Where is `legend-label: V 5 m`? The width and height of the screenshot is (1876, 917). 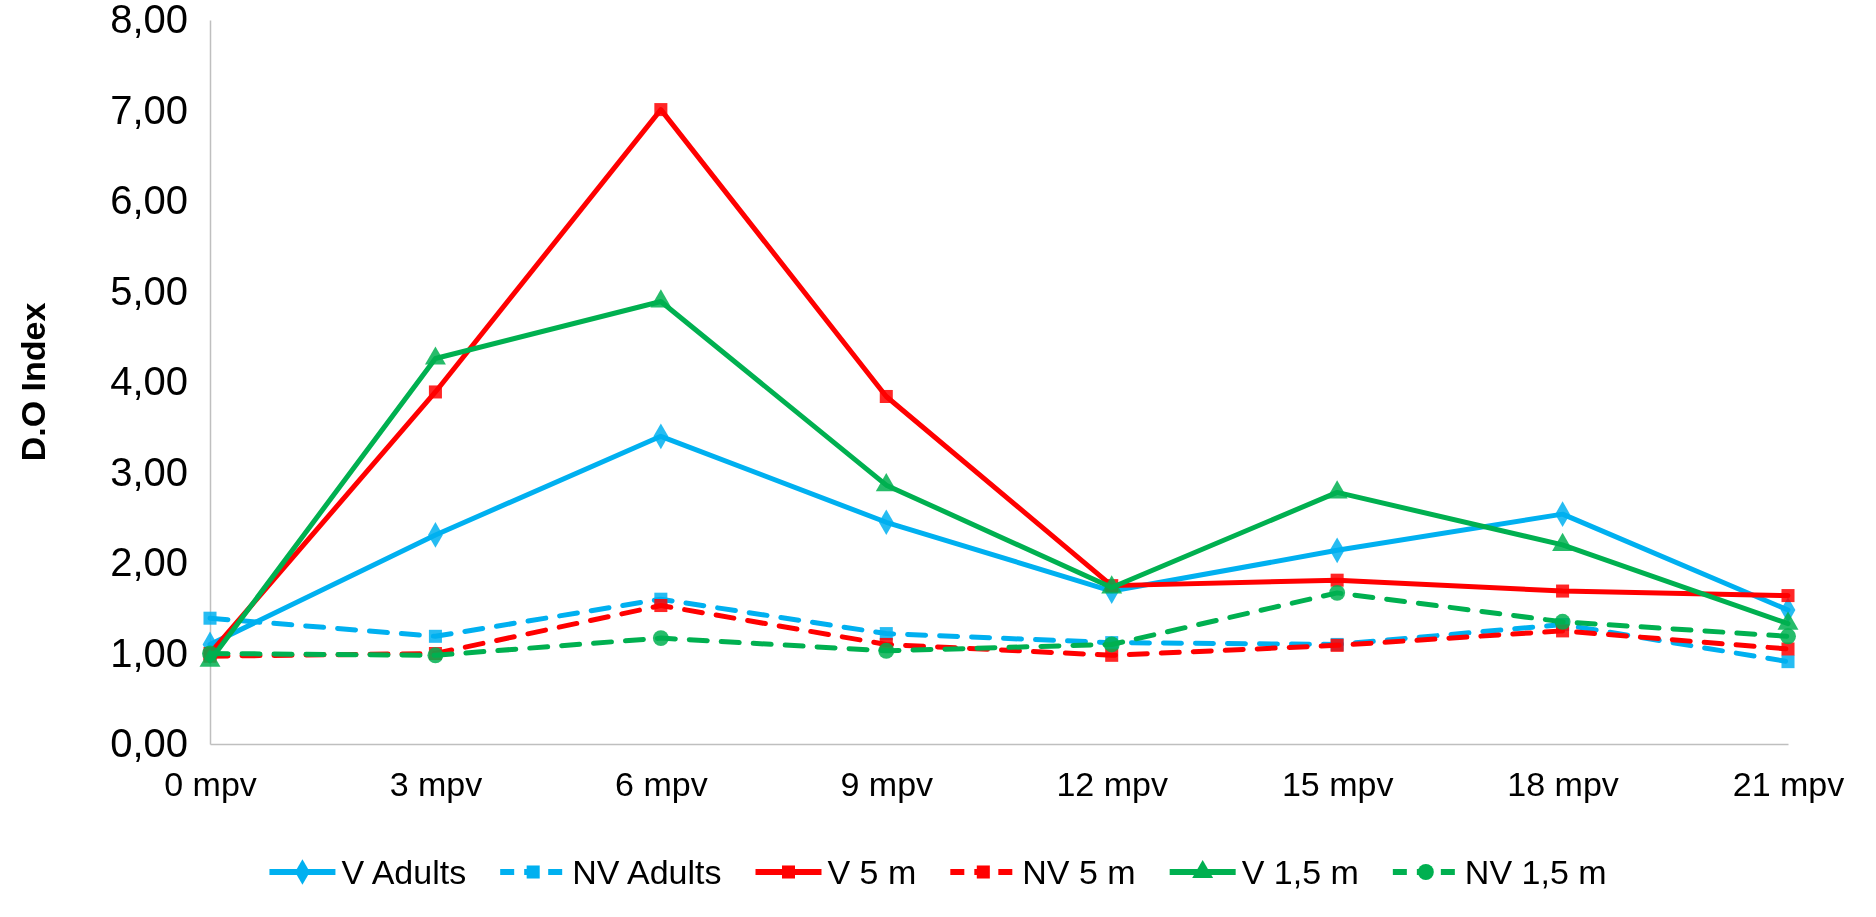 legend-label: V 5 m is located at coordinates (872, 872).